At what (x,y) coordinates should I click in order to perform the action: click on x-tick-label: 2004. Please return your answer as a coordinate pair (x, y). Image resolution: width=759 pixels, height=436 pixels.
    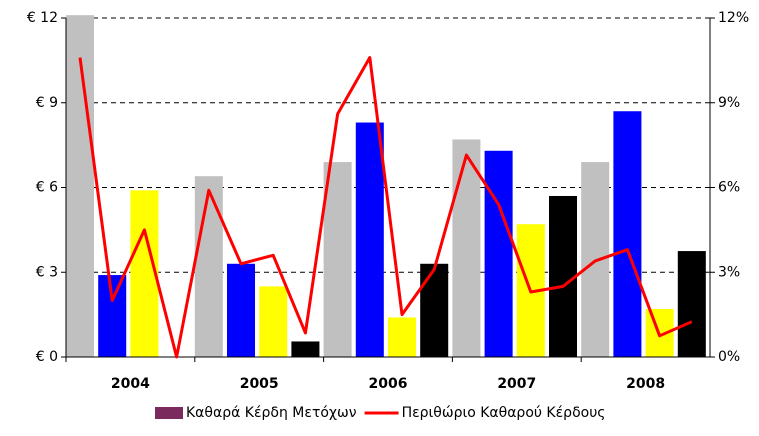
    Looking at the image, I should click on (130, 384).